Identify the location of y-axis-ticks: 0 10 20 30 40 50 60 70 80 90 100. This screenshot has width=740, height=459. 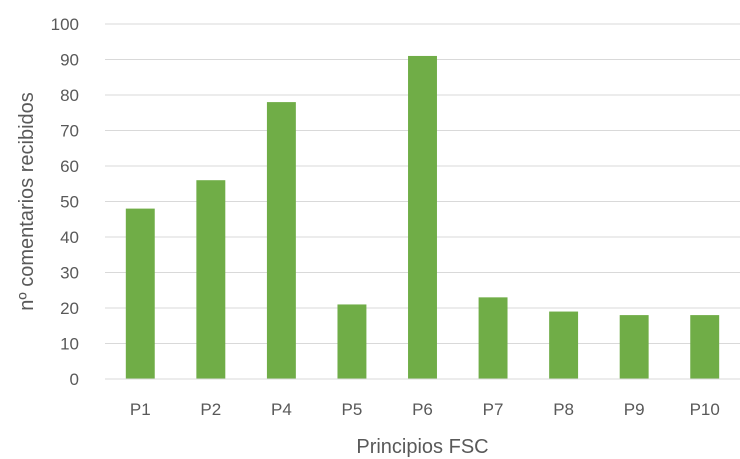
(65, 202).